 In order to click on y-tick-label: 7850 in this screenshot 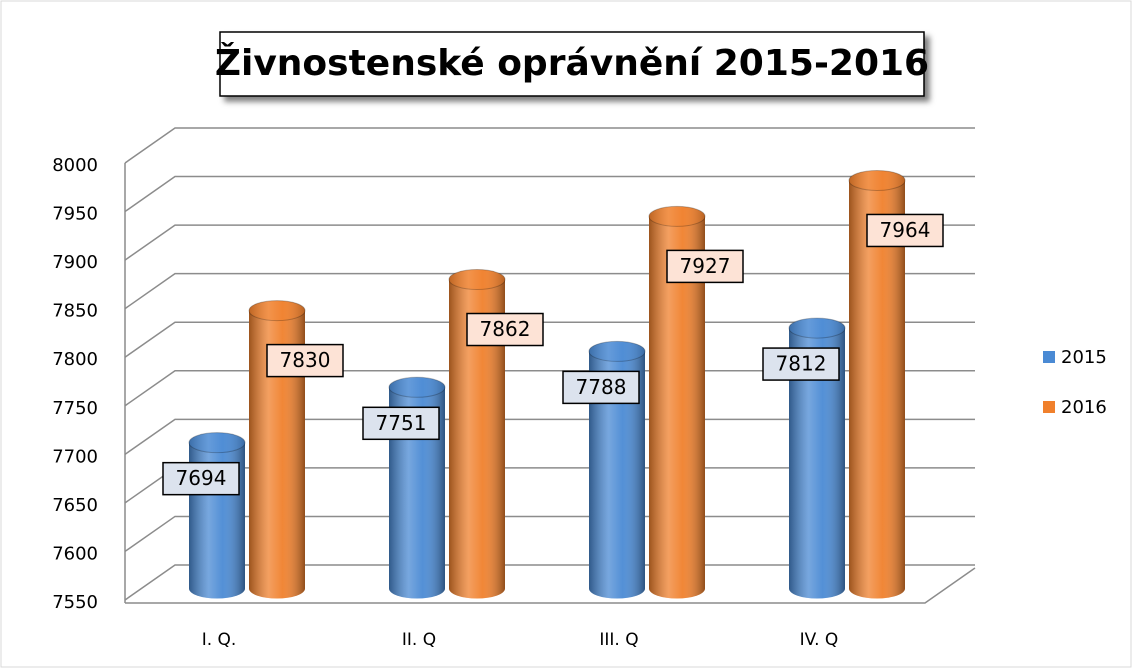, I will do `click(75, 311)`.